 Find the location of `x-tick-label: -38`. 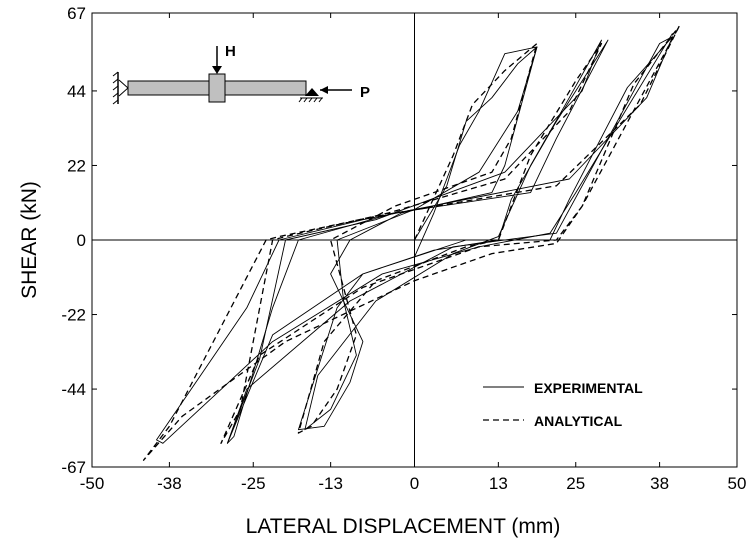

x-tick-label: -38 is located at coordinates (169, 483).